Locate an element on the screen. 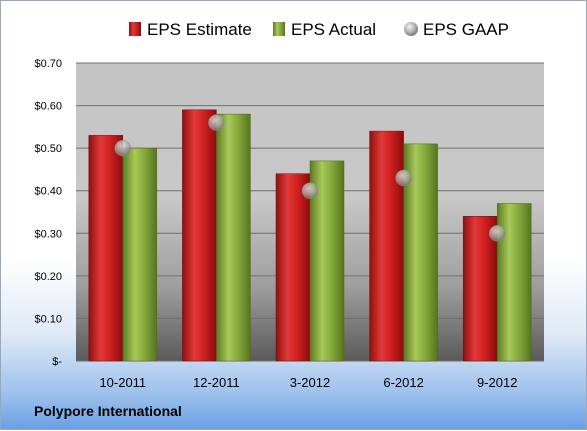 The height and width of the screenshot is (431, 587). y-tick-label: $0.40 is located at coordinates (48, 192).